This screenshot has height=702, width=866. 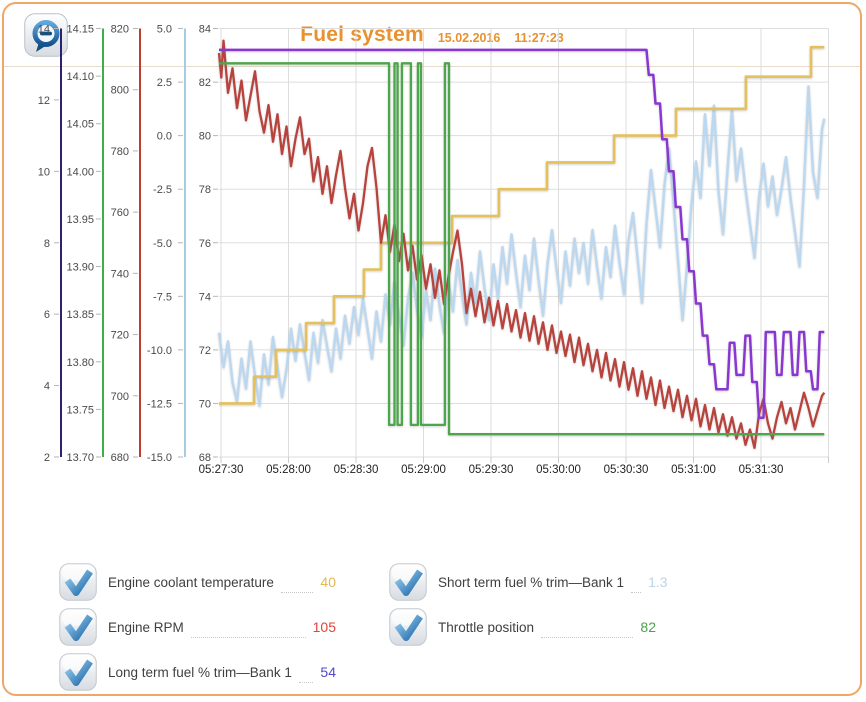 I want to click on y-axis-tick-label: 76, so click(x=205, y=244).